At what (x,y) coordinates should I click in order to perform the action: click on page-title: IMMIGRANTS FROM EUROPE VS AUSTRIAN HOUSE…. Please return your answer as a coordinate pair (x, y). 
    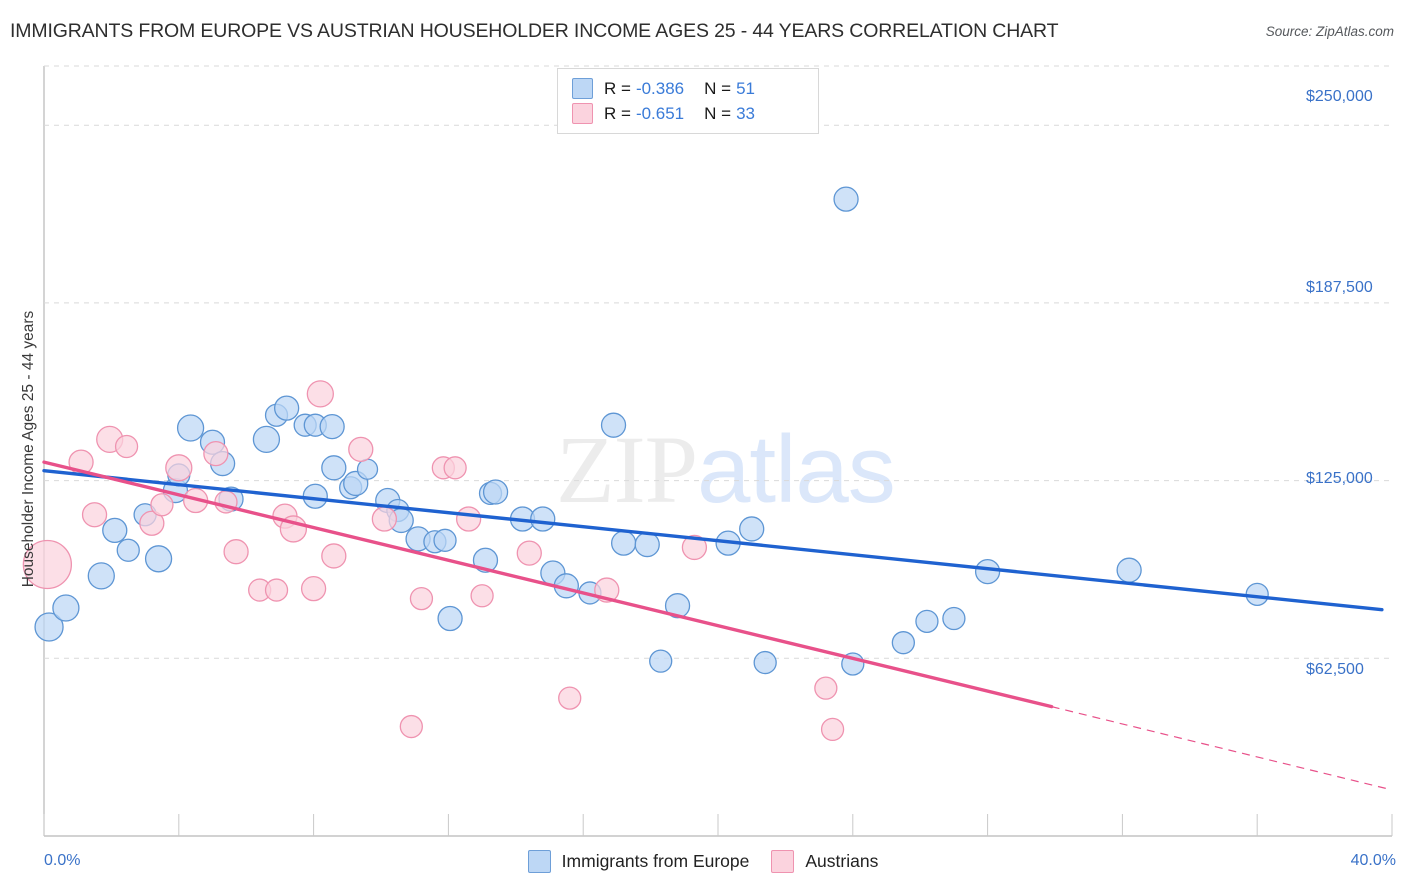
    Looking at the image, I should click on (534, 31).